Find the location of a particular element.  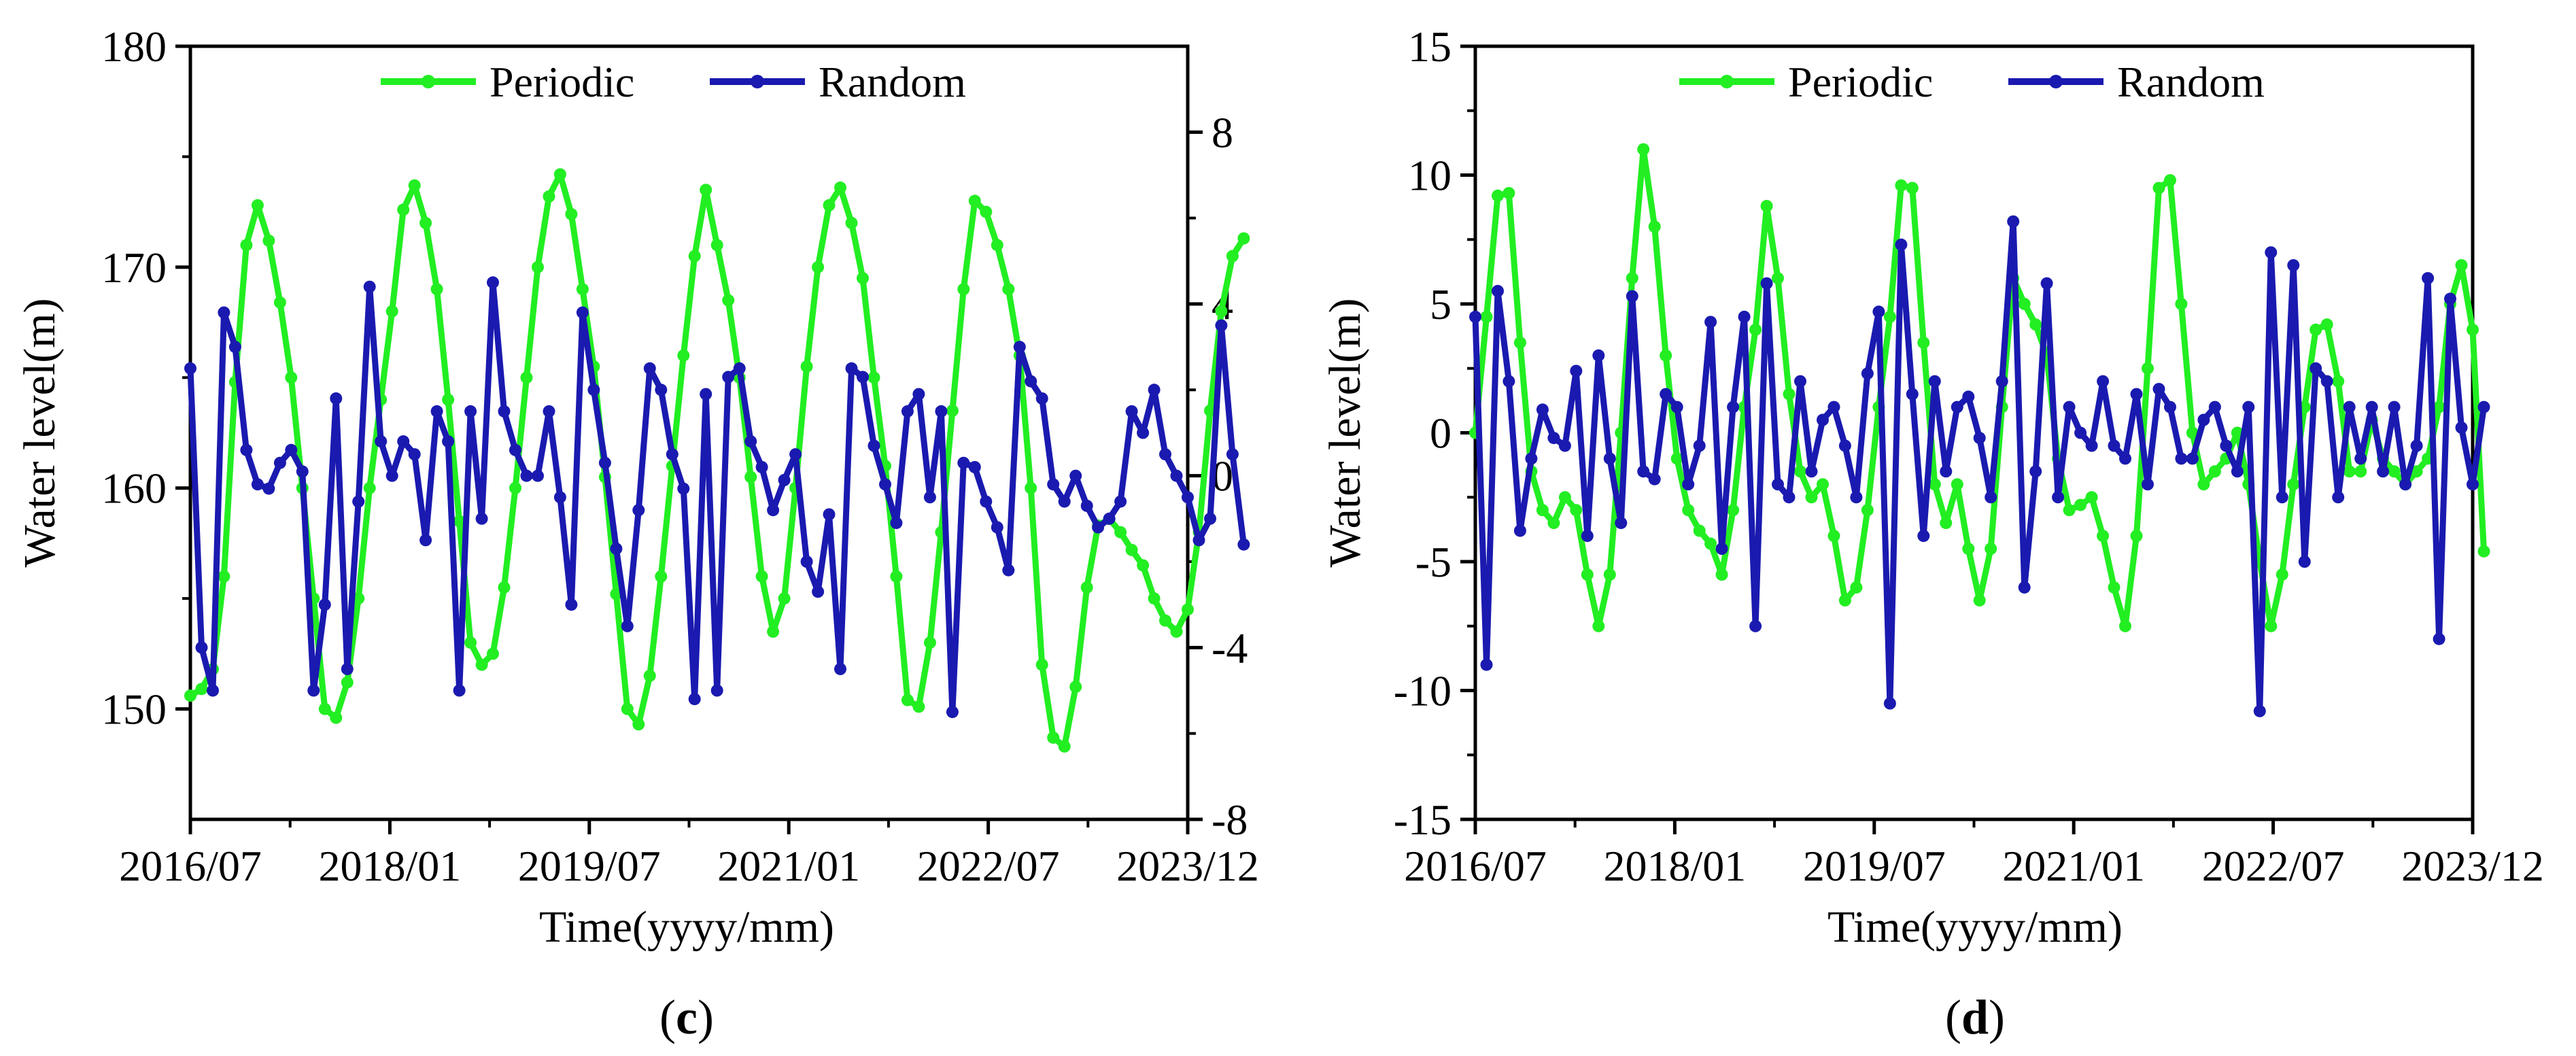

right-y-tick-label: -8 is located at coordinates (1230, 820).